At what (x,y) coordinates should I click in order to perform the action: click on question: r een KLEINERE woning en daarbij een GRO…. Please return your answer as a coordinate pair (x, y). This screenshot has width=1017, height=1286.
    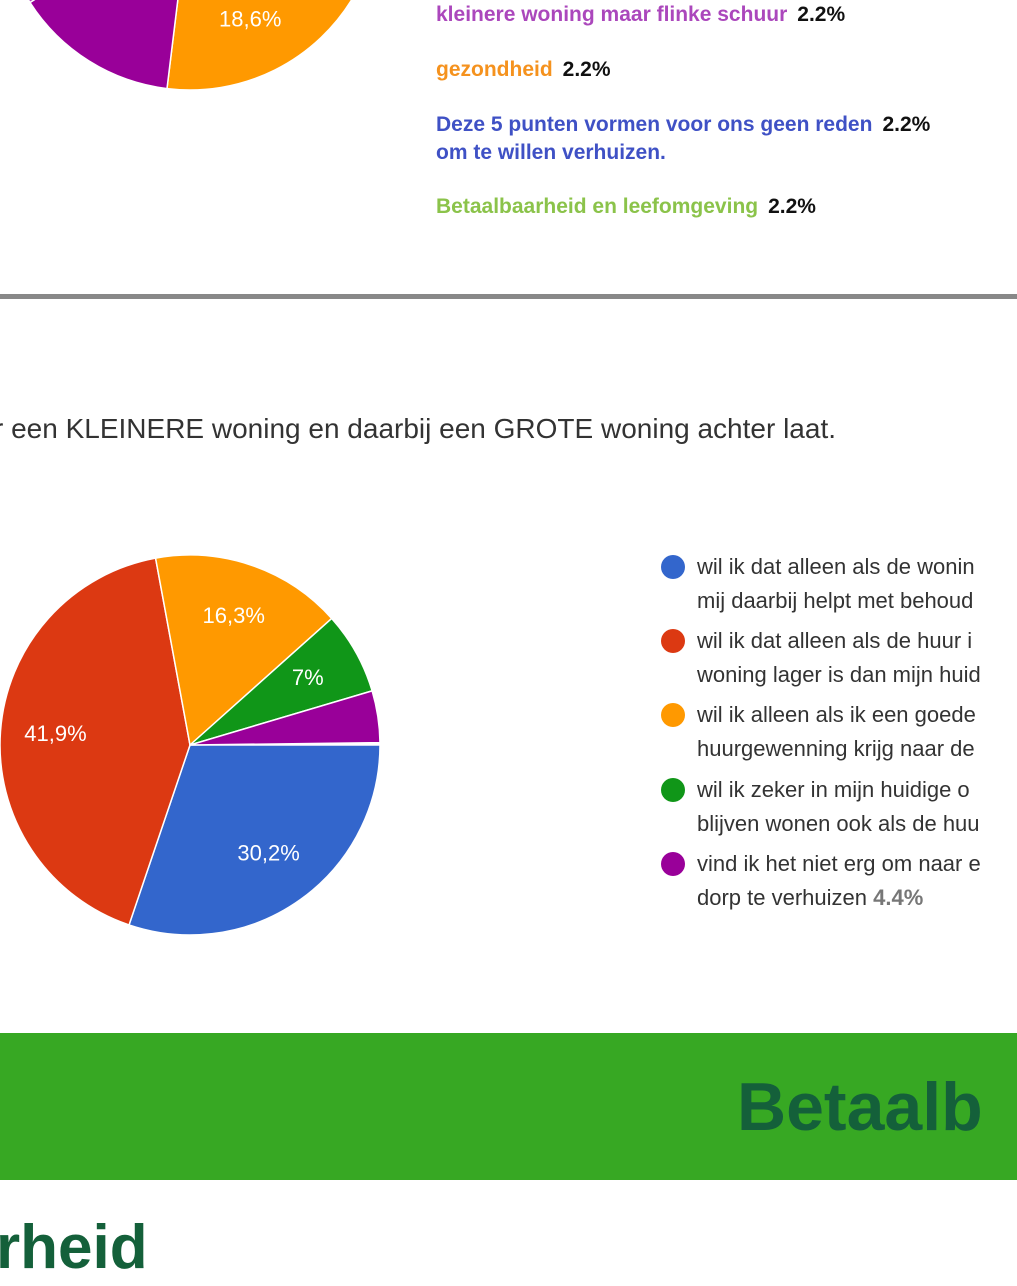
    Looking at the image, I should click on (418, 428).